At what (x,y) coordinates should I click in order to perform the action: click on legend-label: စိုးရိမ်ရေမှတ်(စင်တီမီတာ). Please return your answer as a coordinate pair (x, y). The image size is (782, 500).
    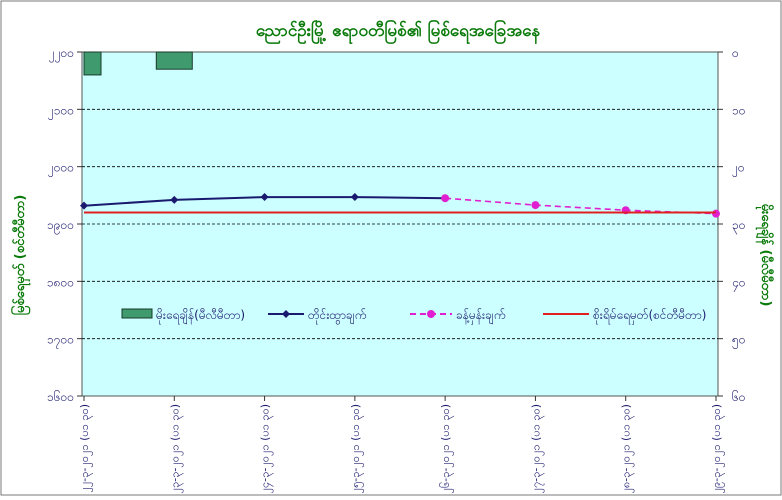
    Looking at the image, I should click on (649, 316).